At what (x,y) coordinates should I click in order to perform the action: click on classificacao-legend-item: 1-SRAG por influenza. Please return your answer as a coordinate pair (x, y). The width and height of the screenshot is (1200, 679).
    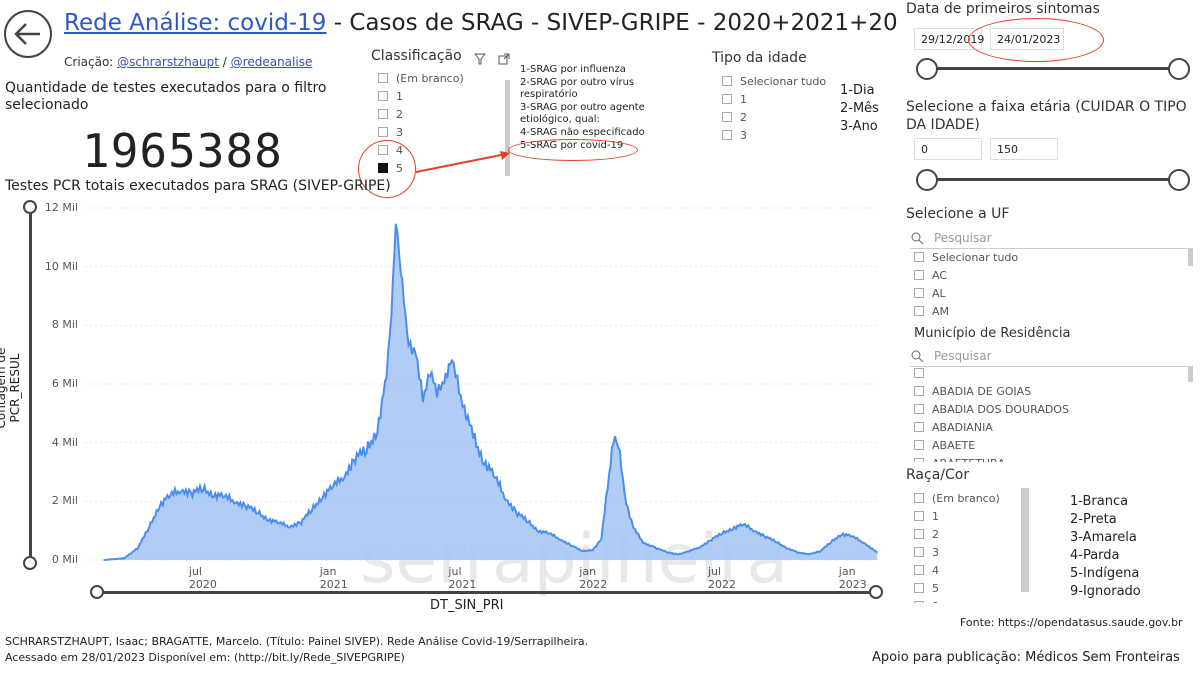
    Looking at the image, I should click on (573, 69).